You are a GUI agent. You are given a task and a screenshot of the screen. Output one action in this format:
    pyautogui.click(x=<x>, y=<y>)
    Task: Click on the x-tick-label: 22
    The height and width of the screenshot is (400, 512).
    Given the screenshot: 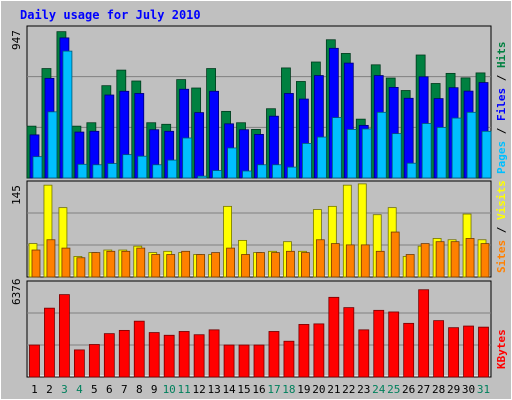 What is the action you would take?
    pyautogui.click(x=348, y=389)
    